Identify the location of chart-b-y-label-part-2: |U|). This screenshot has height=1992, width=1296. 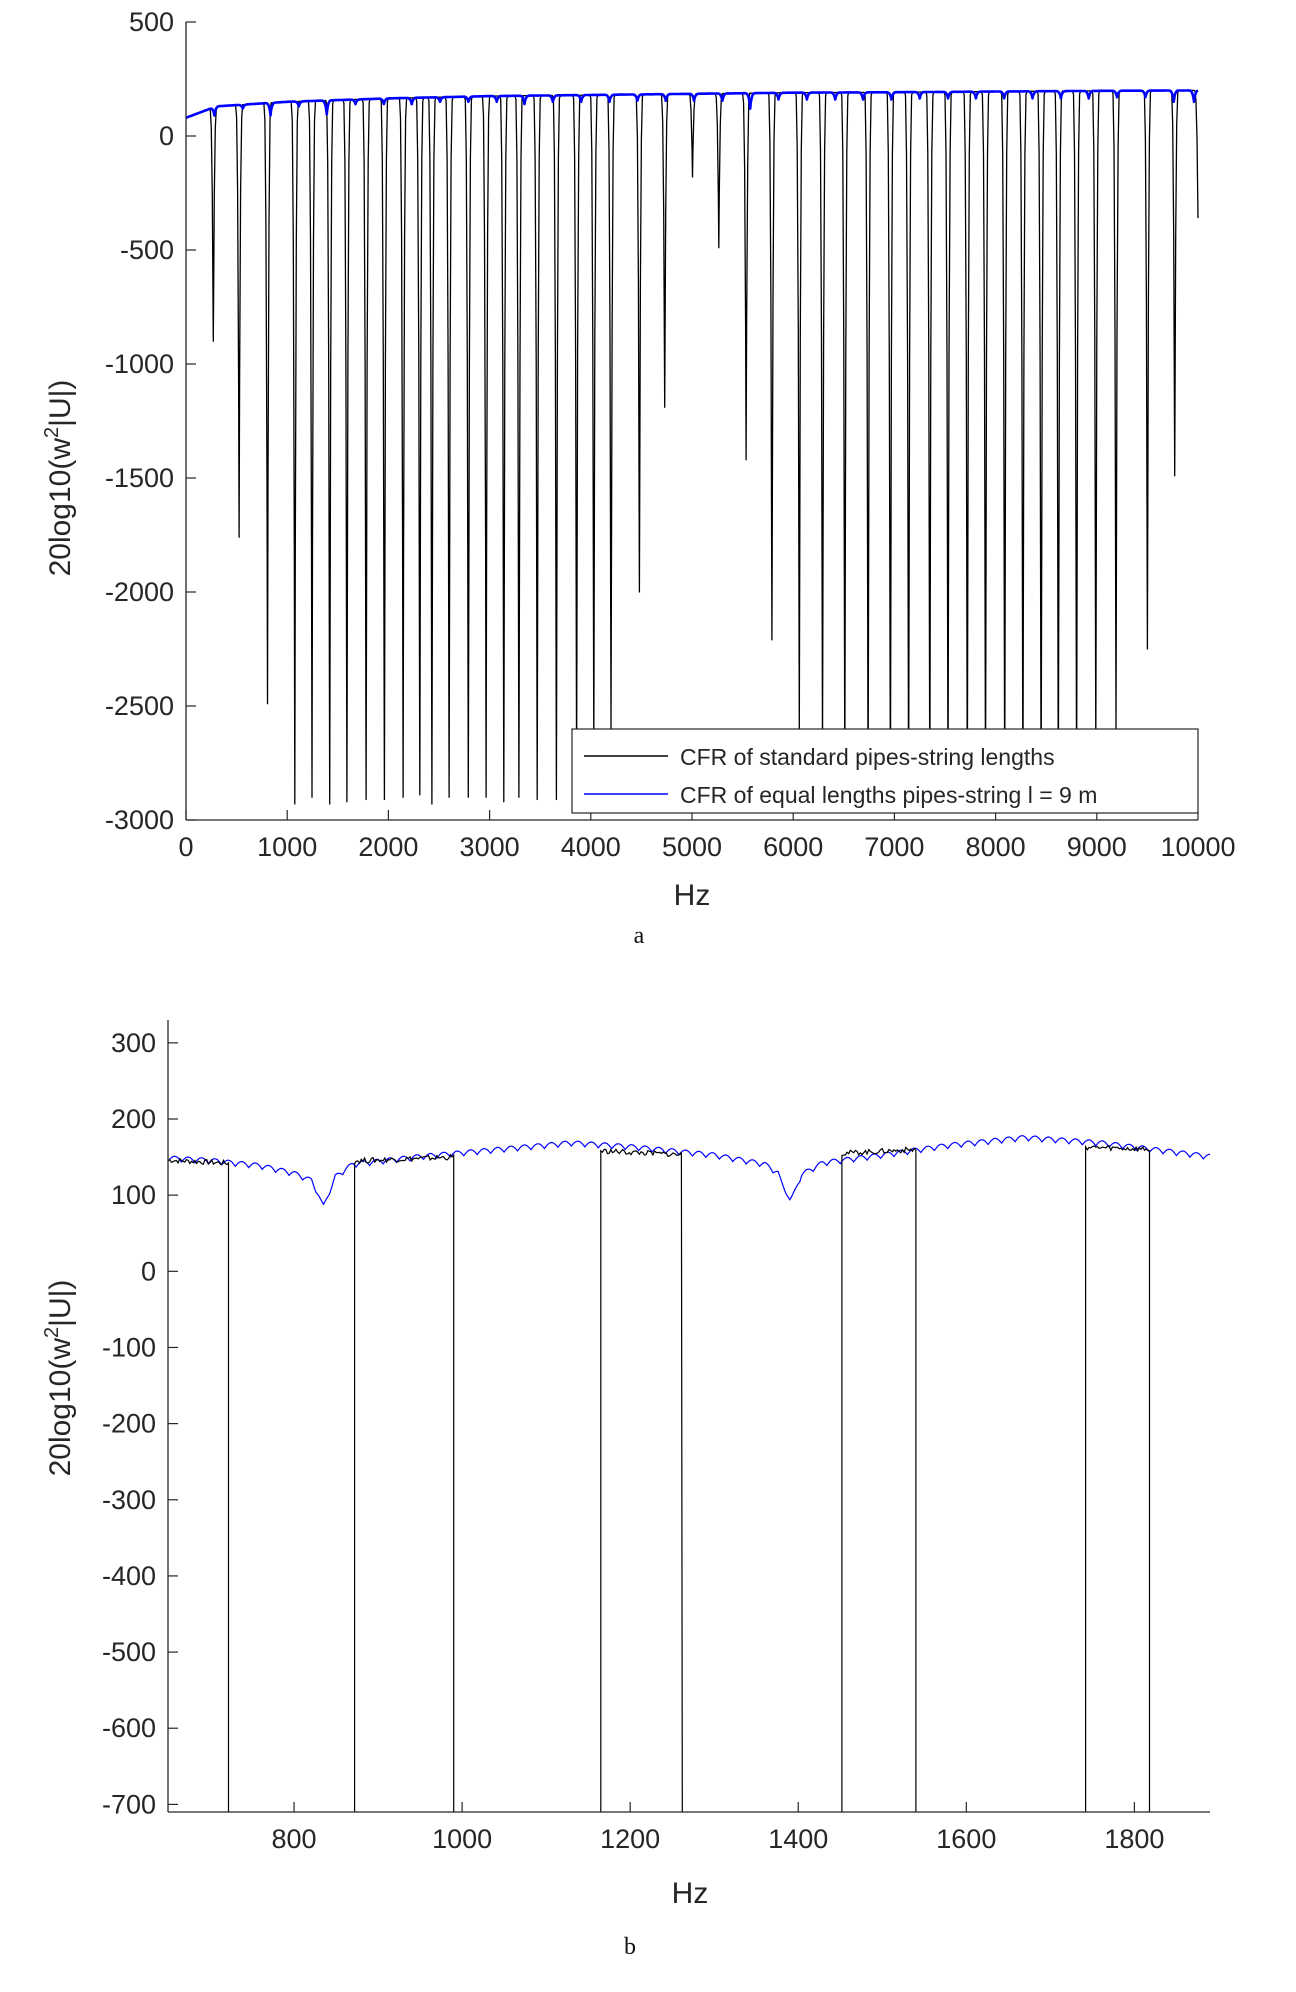
(60, 1303).